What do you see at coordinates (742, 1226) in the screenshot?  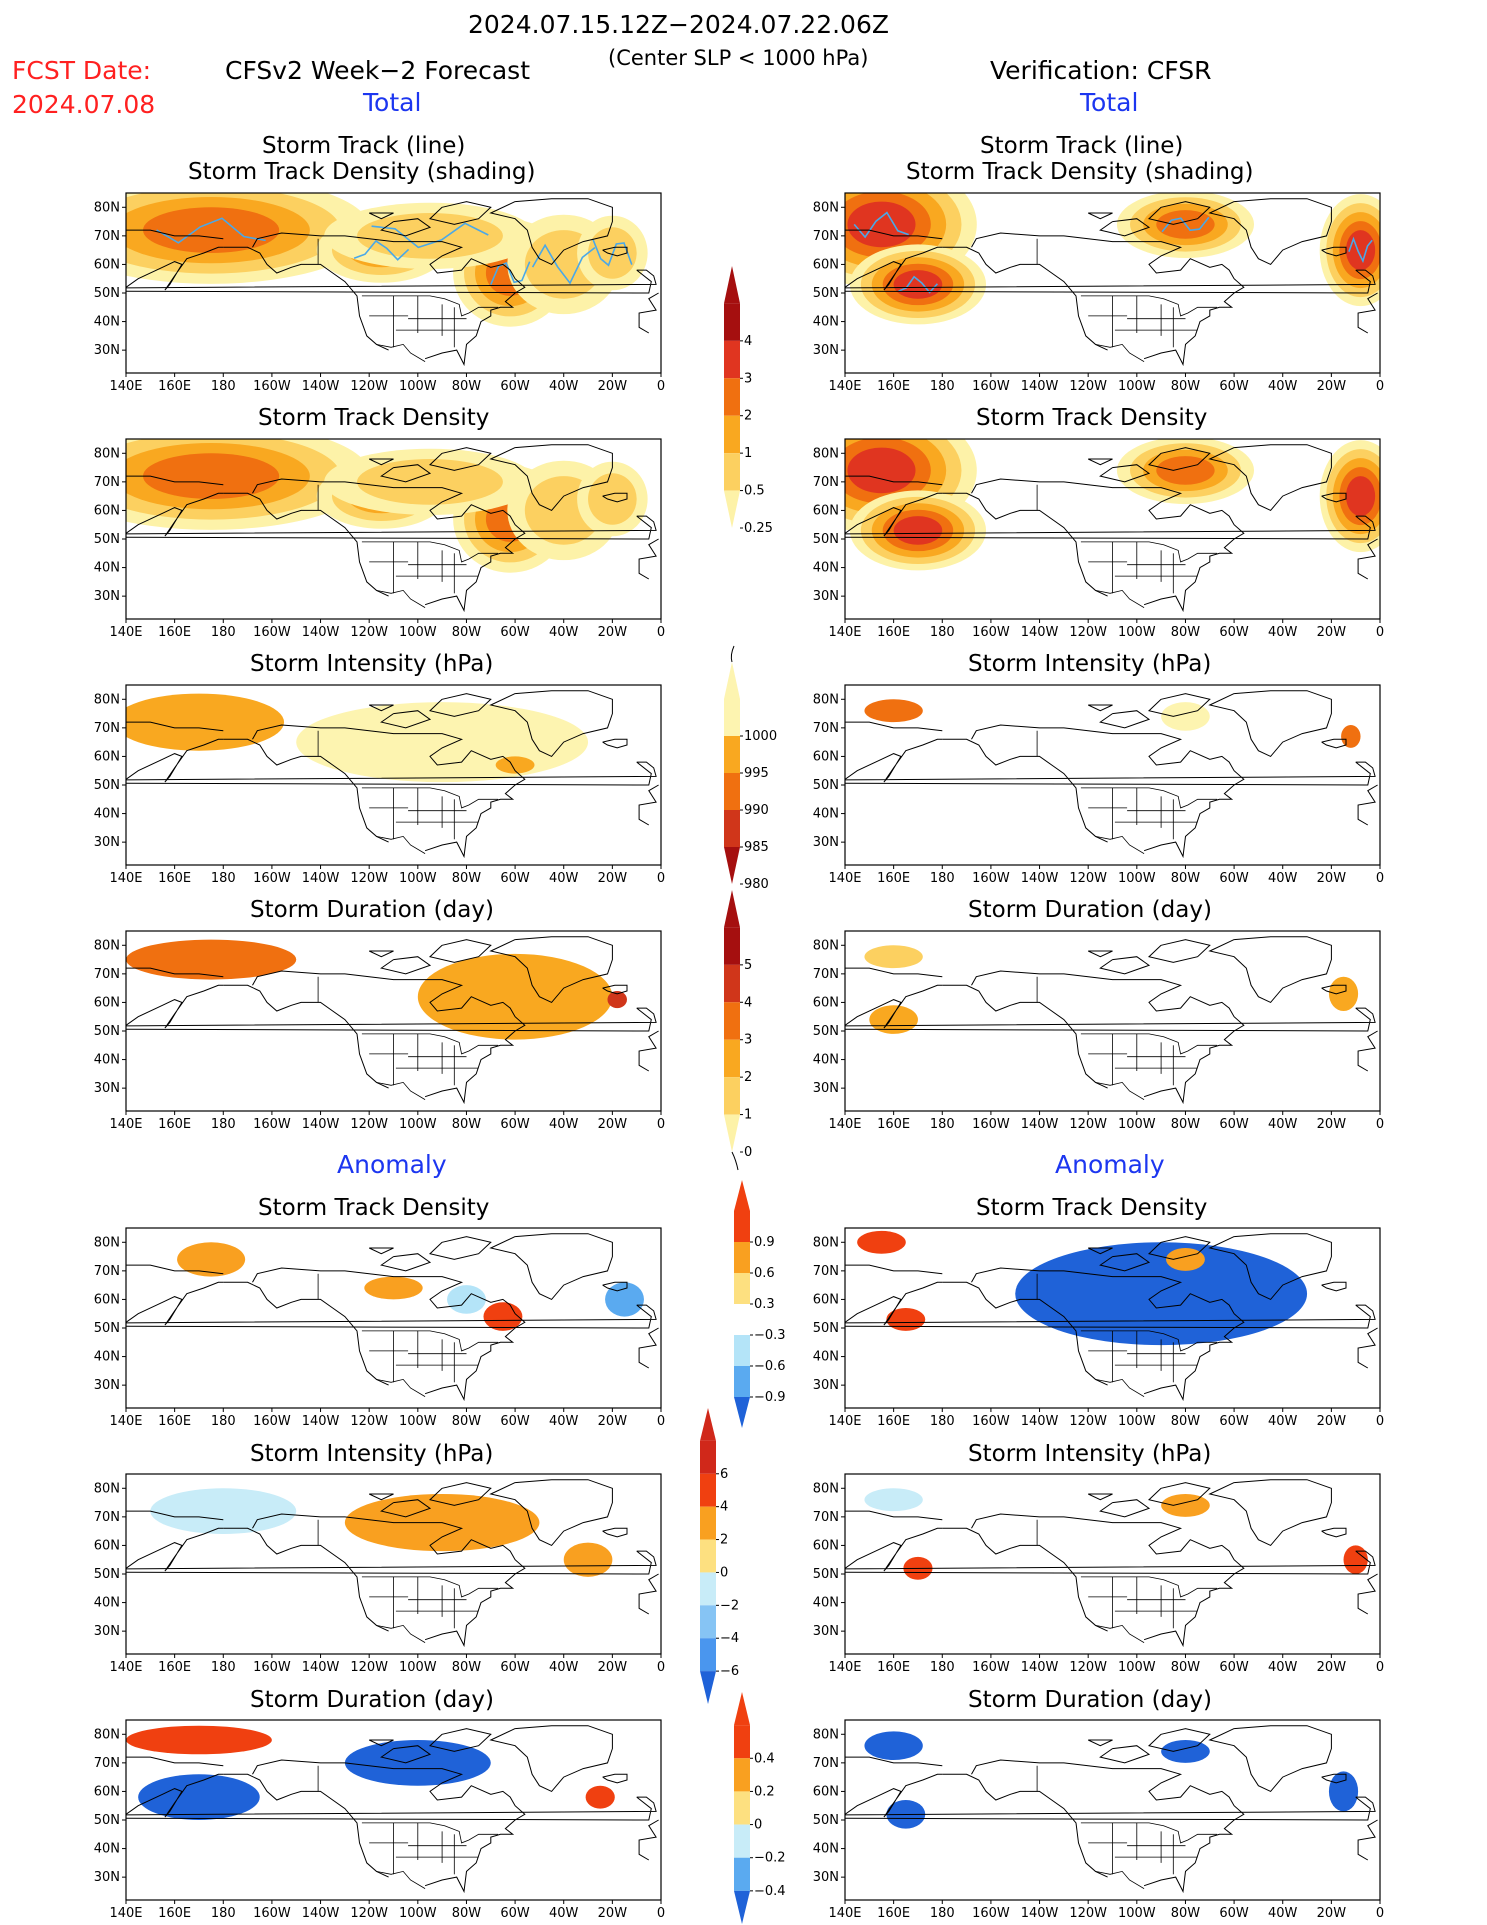 I see `colorbar-density-anomaly-swatch` at bounding box center [742, 1226].